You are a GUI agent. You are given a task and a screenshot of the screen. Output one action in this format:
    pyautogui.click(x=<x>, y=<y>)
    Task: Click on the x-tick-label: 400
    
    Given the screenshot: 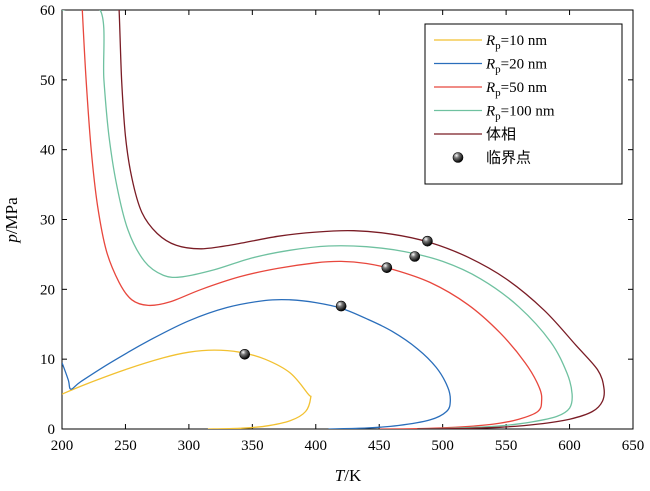 What is the action you would take?
    pyautogui.click(x=316, y=446)
    